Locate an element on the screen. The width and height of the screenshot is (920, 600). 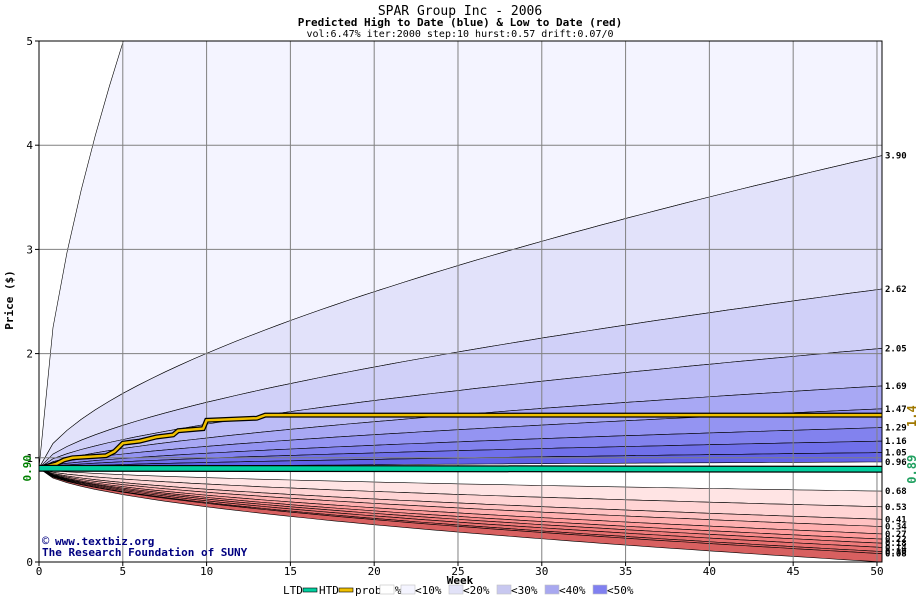
htd-end-label: 1.69 is located at coordinates (896, 387).